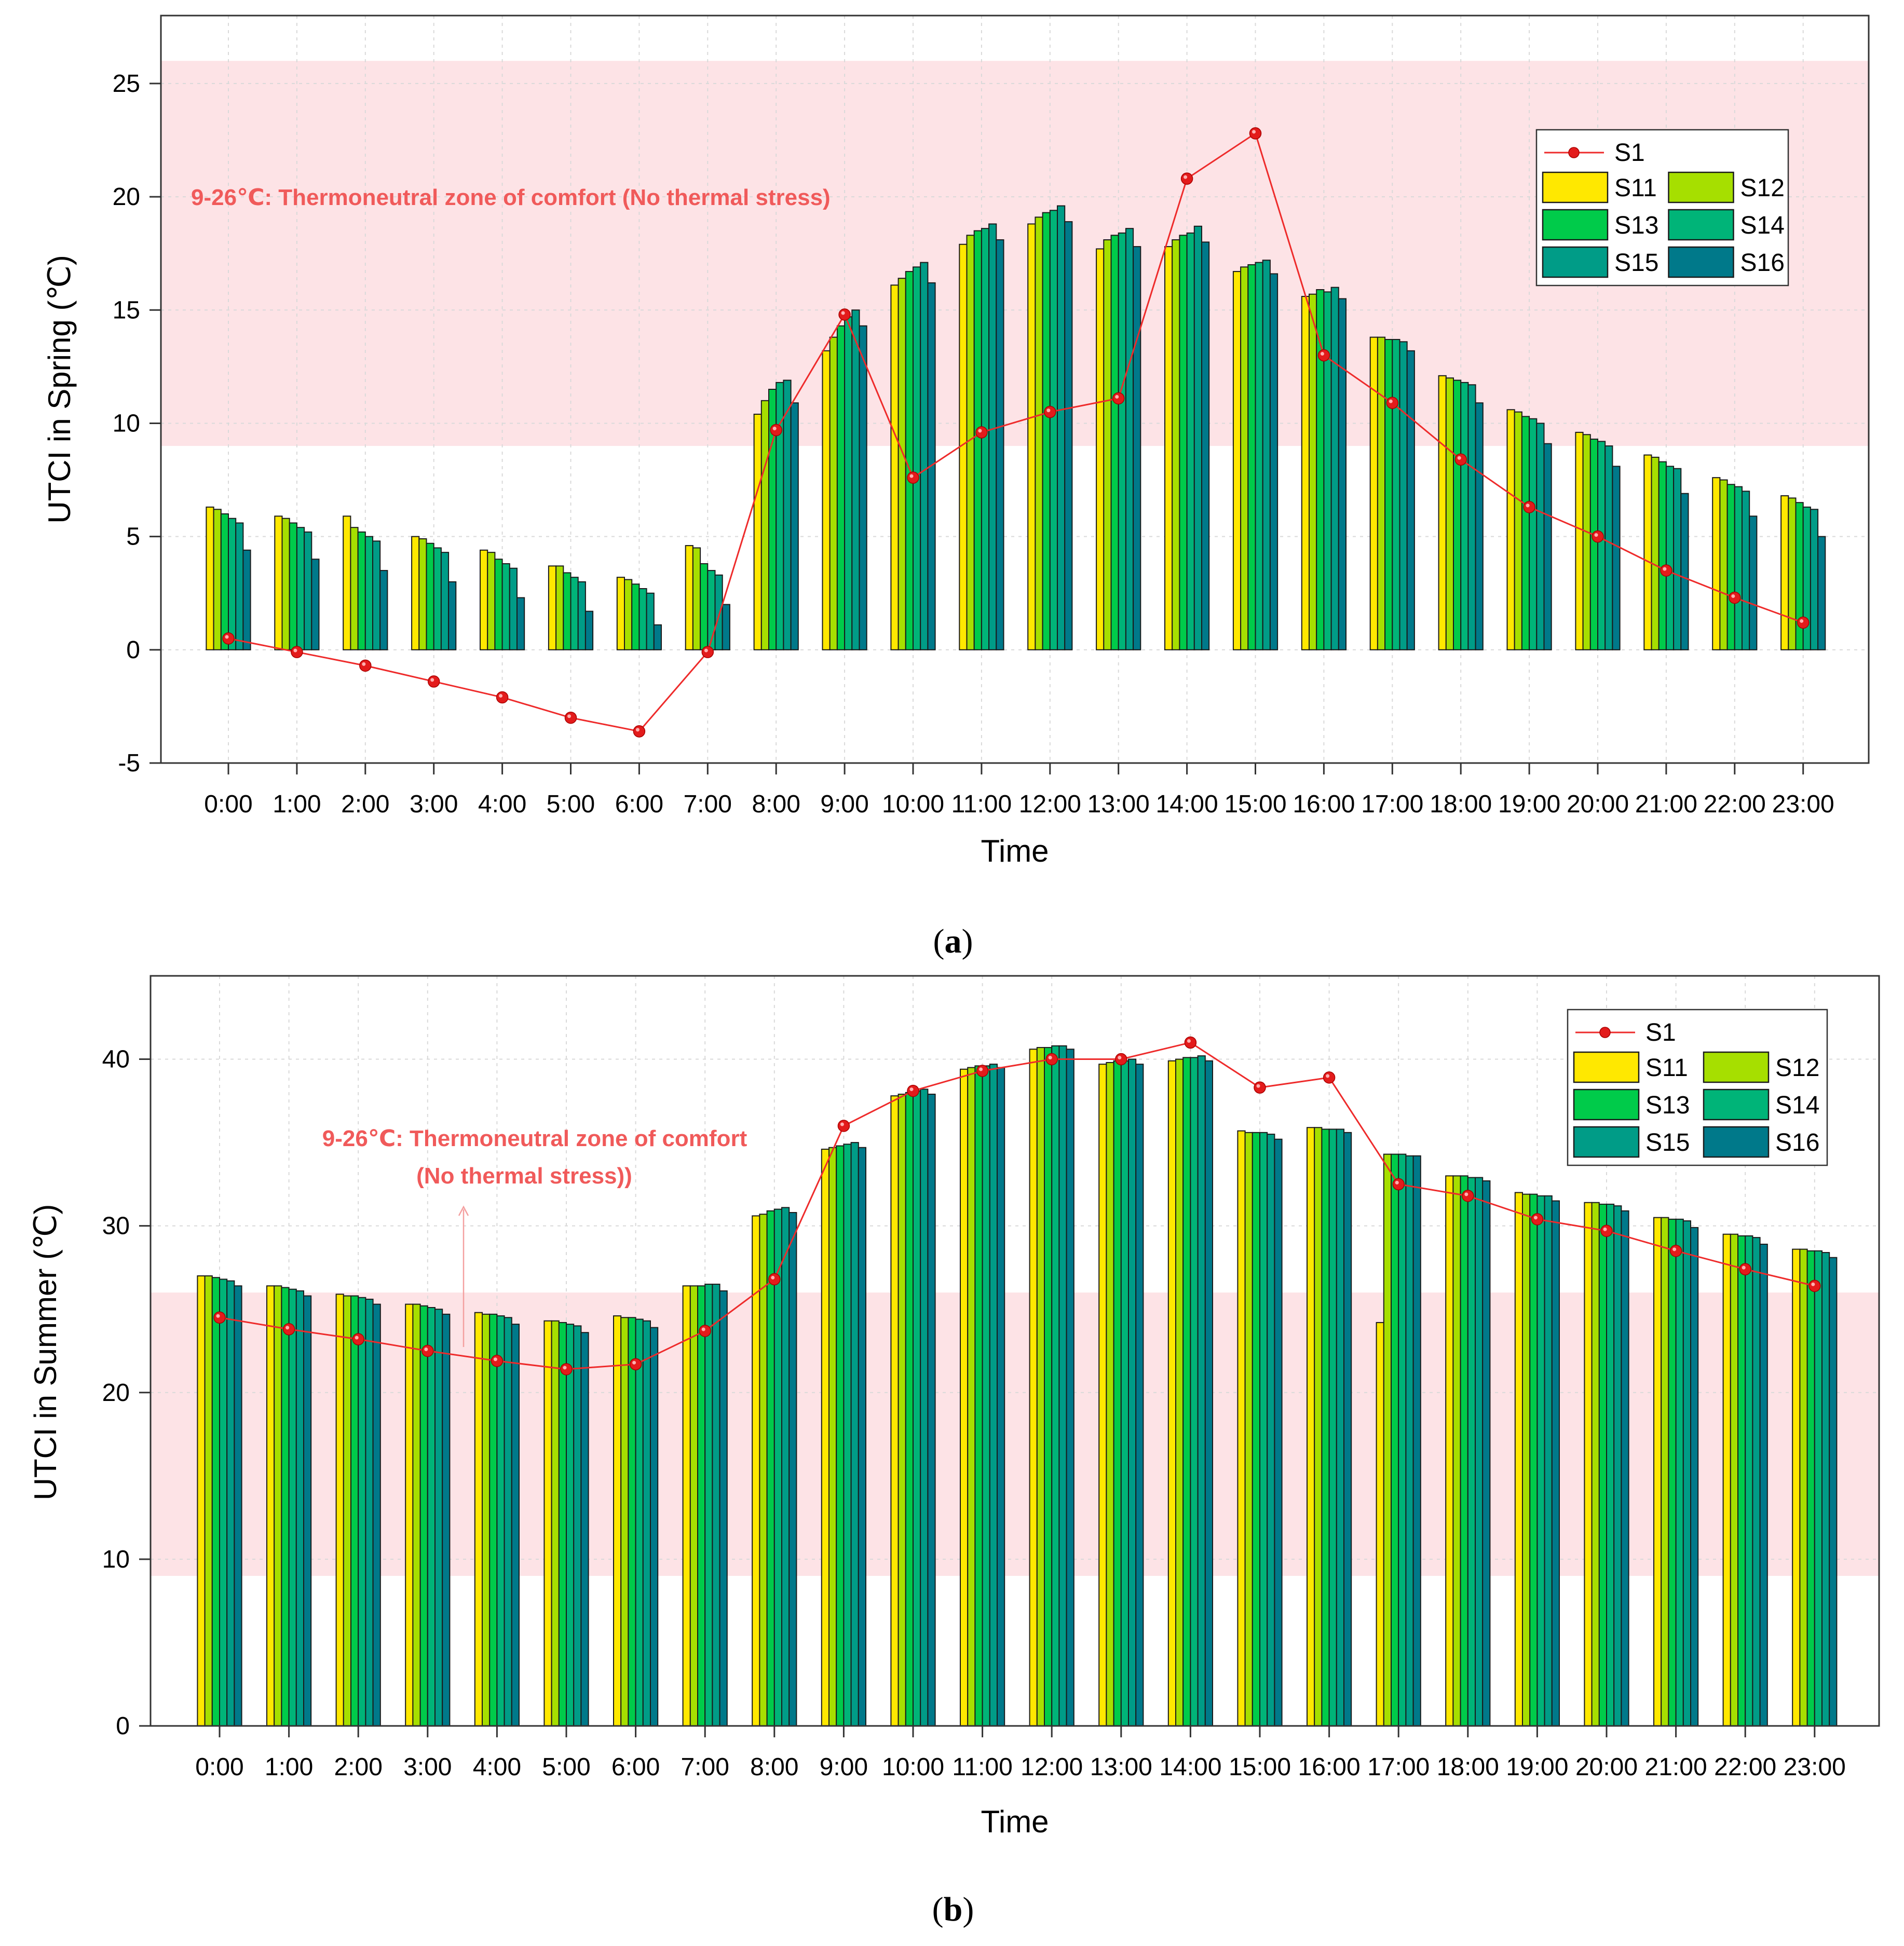 The height and width of the screenshot is (1946, 1904). I want to click on legend-swatch-s14, so click(1736, 1104).